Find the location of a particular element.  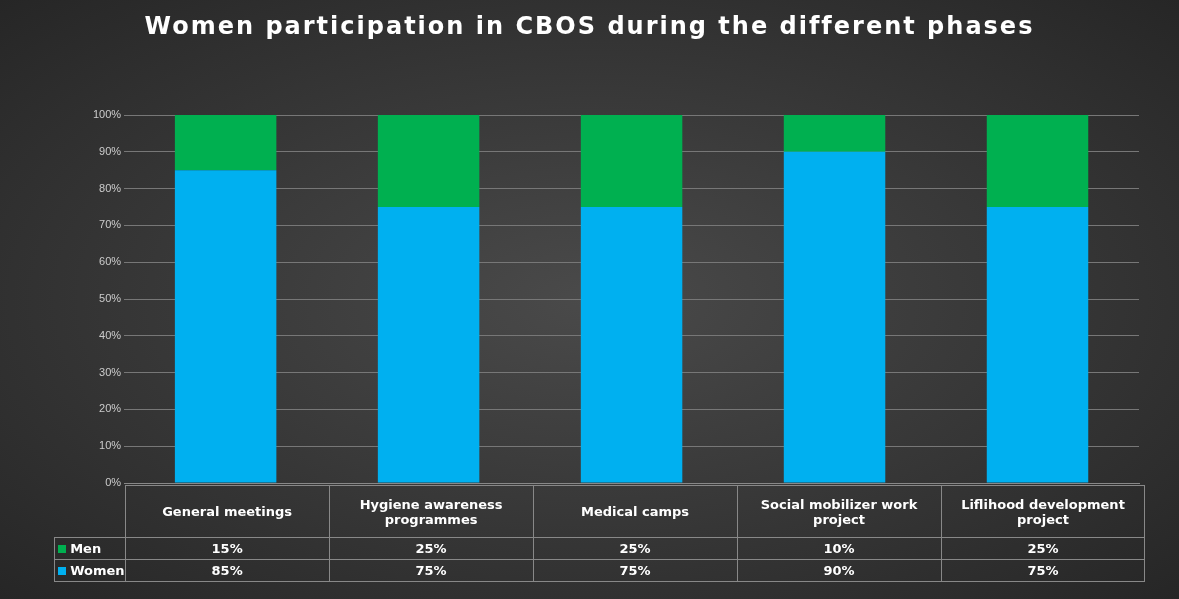

x-tick-label: Medical camps is located at coordinates (635, 511).